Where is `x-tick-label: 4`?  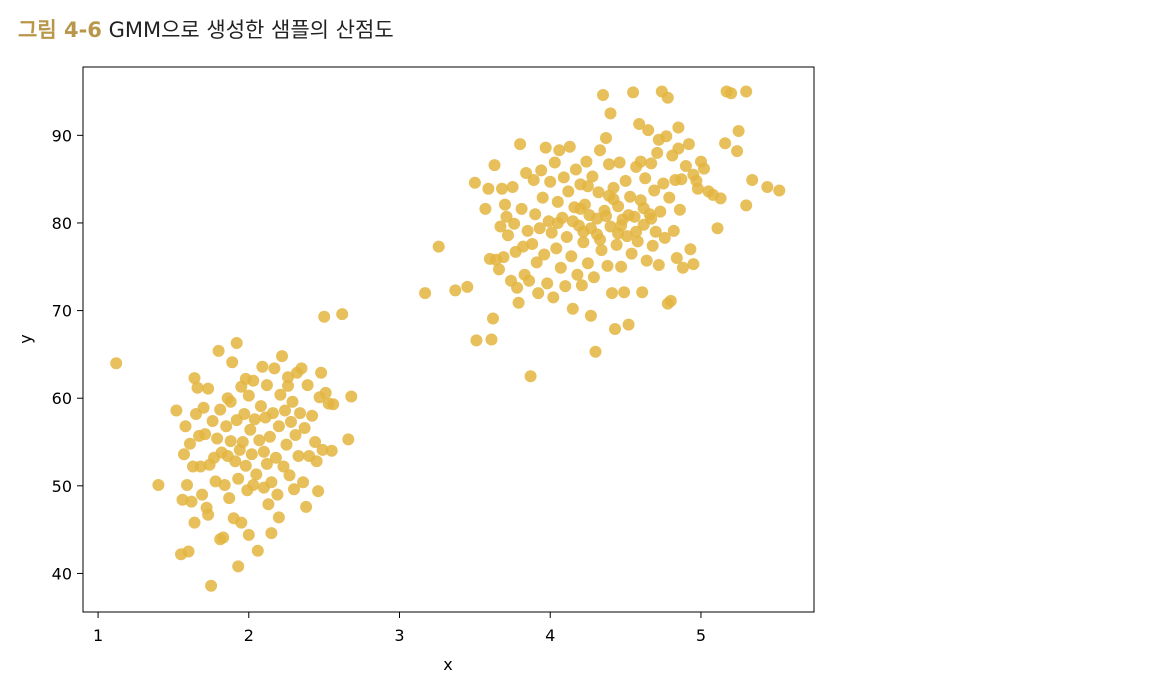 x-tick-label: 4 is located at coordinates (550, 635).